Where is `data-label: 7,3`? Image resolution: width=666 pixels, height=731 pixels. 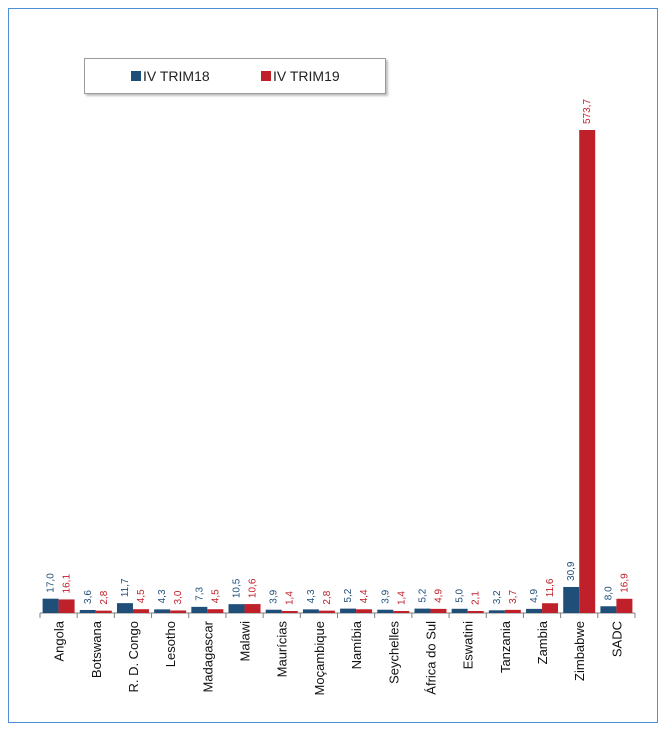 data-label: 7,3 is located at coordinates (199, 594).